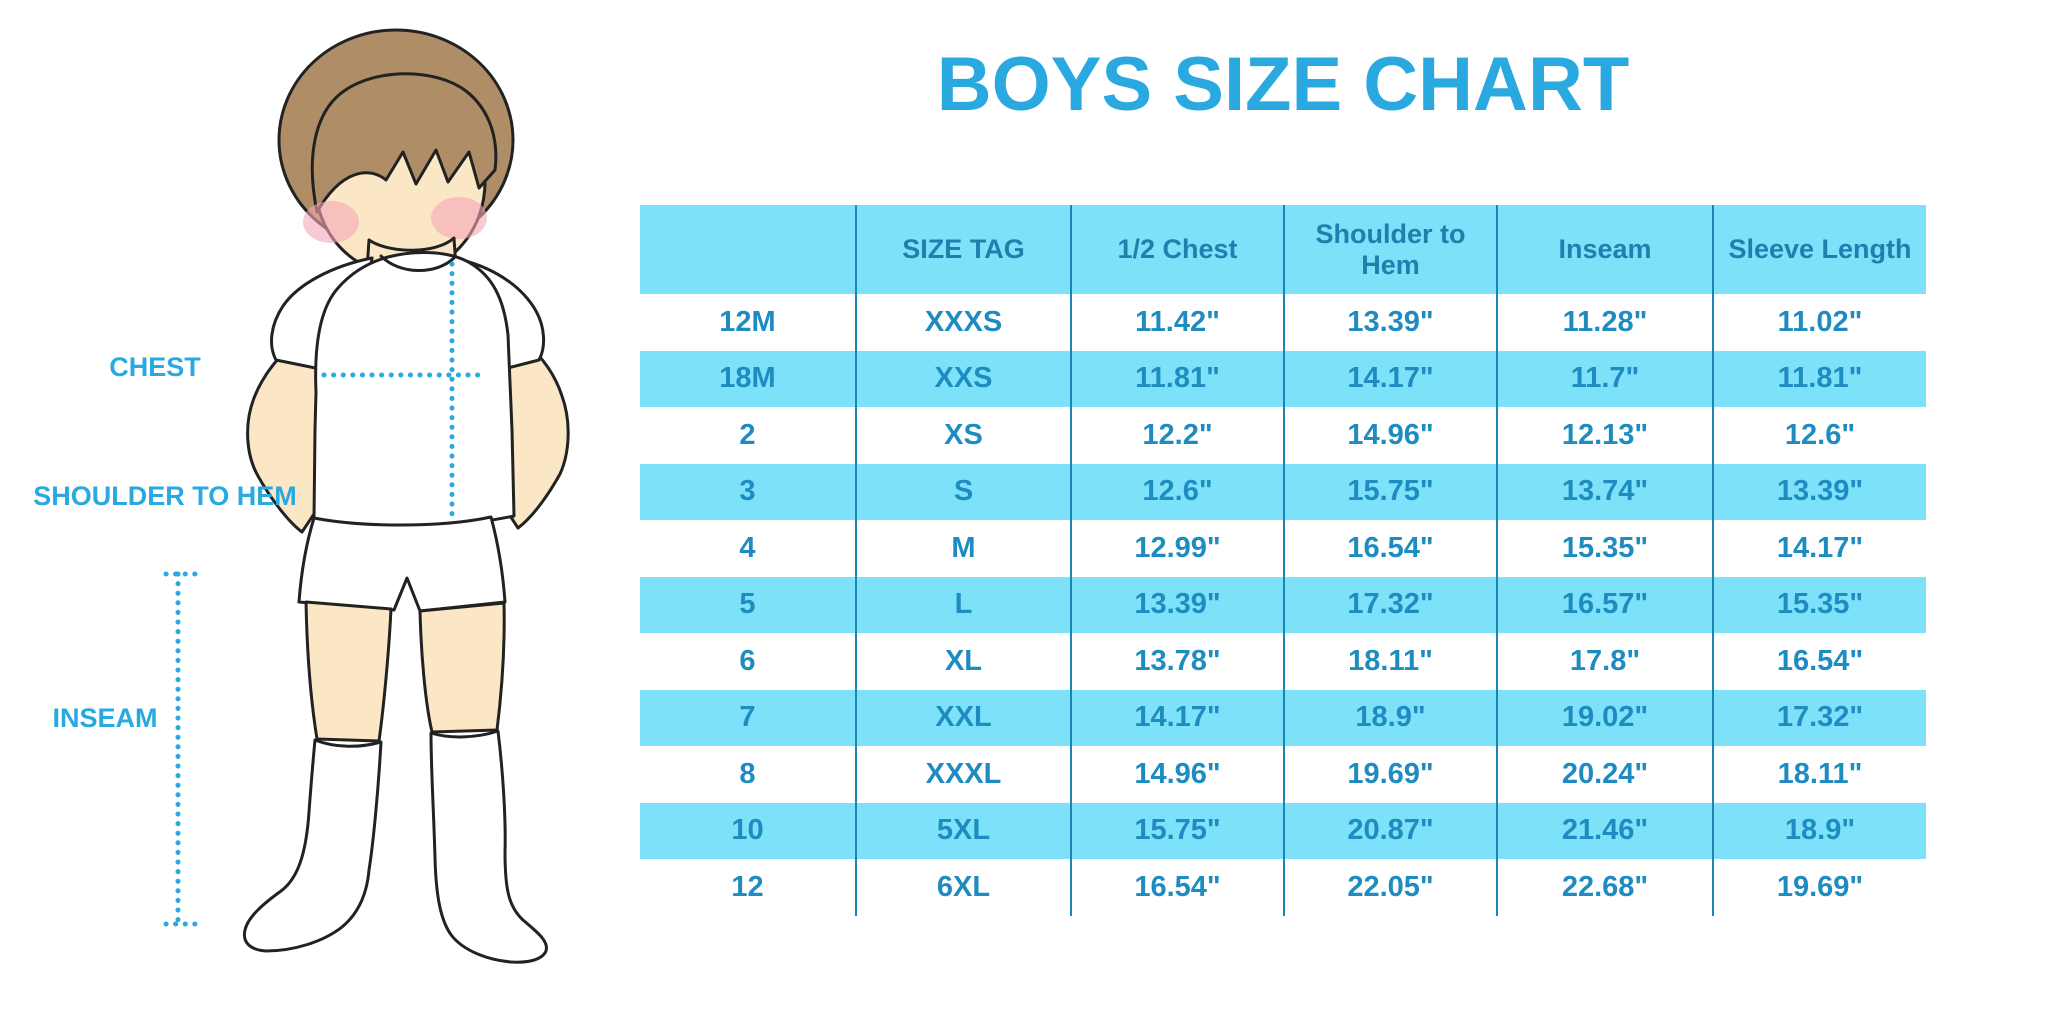 The width and height of the screenshot is (2048, 1024). I want to click on cell-size-tag: XXS, so click(962, 378).